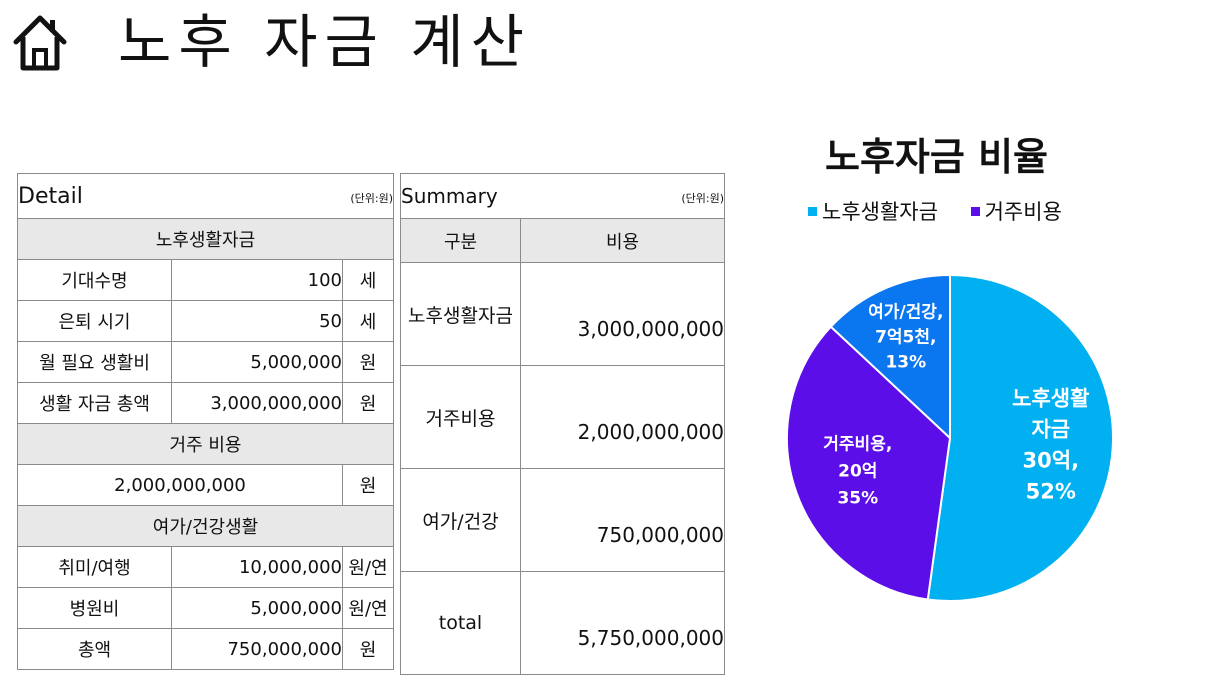  What do you see at coordinates (857, 499) in the screenshot?
I see `pie-label-line: 35%` at bounding box center [857, 499].